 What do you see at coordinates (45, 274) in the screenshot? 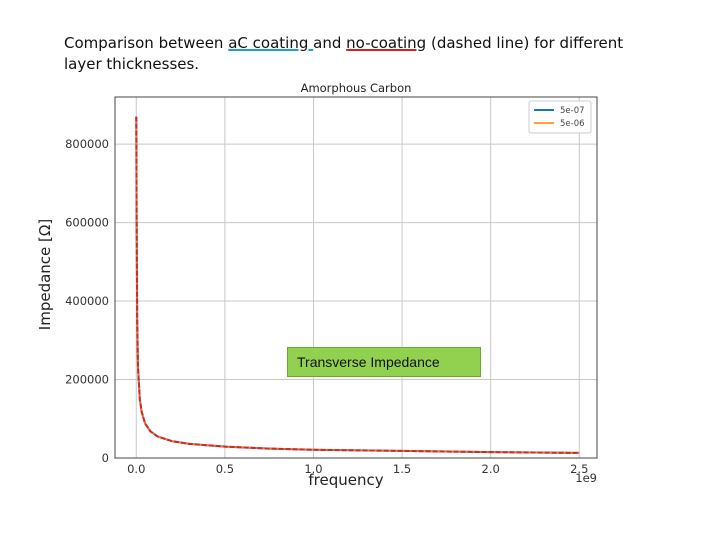
I see `y-axis-title: Impedance [Ω]` at bounding box center [45, 274].